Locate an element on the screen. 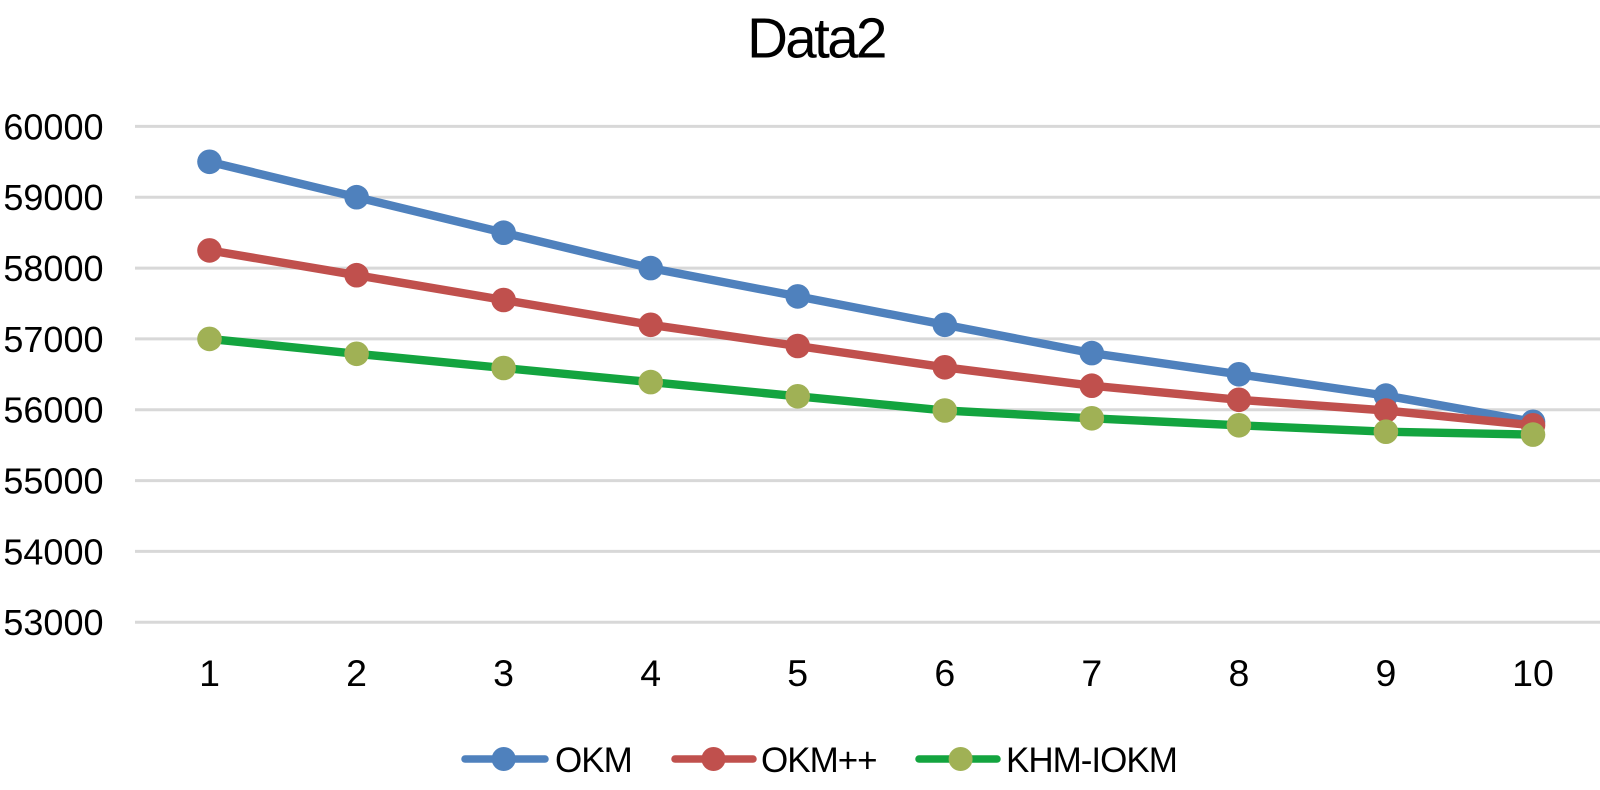 The height and width of the screenshot is (790, 1600). svg-text: OKM is located at coordinates (593, 760).